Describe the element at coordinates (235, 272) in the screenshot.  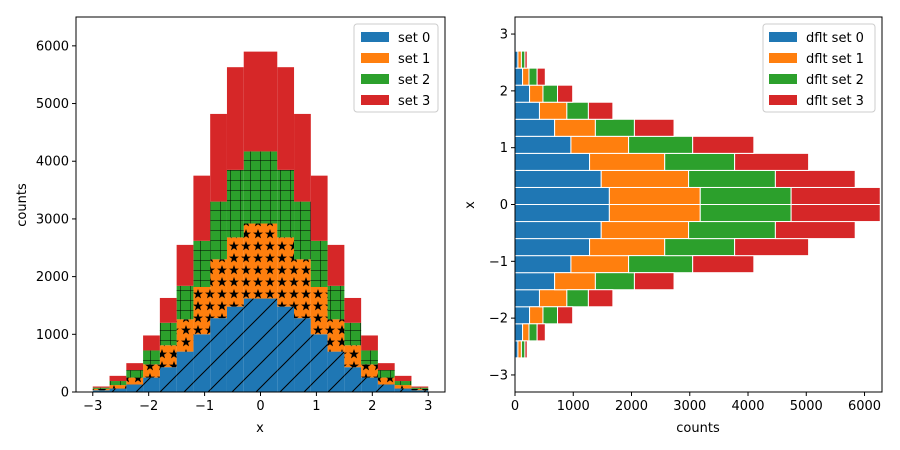
I see `bar-hatch-set1-bin8` at that location.